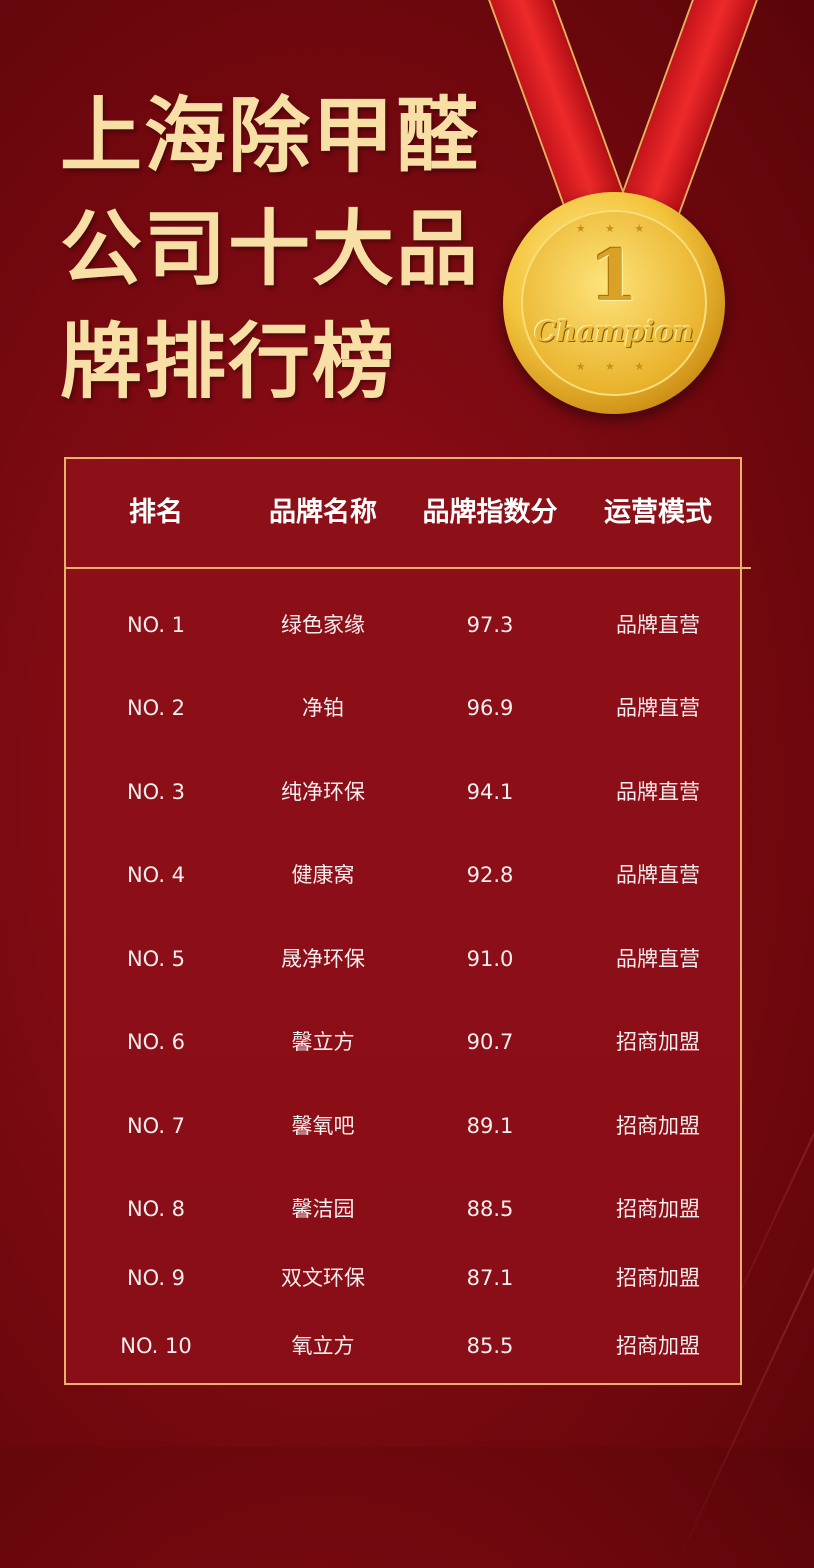 The width and height of the screenshot is (814, 1568). Describe the element at coordinates (156, 1278) in the screenshot. I see `cell-rank: NO. 9` at that location.